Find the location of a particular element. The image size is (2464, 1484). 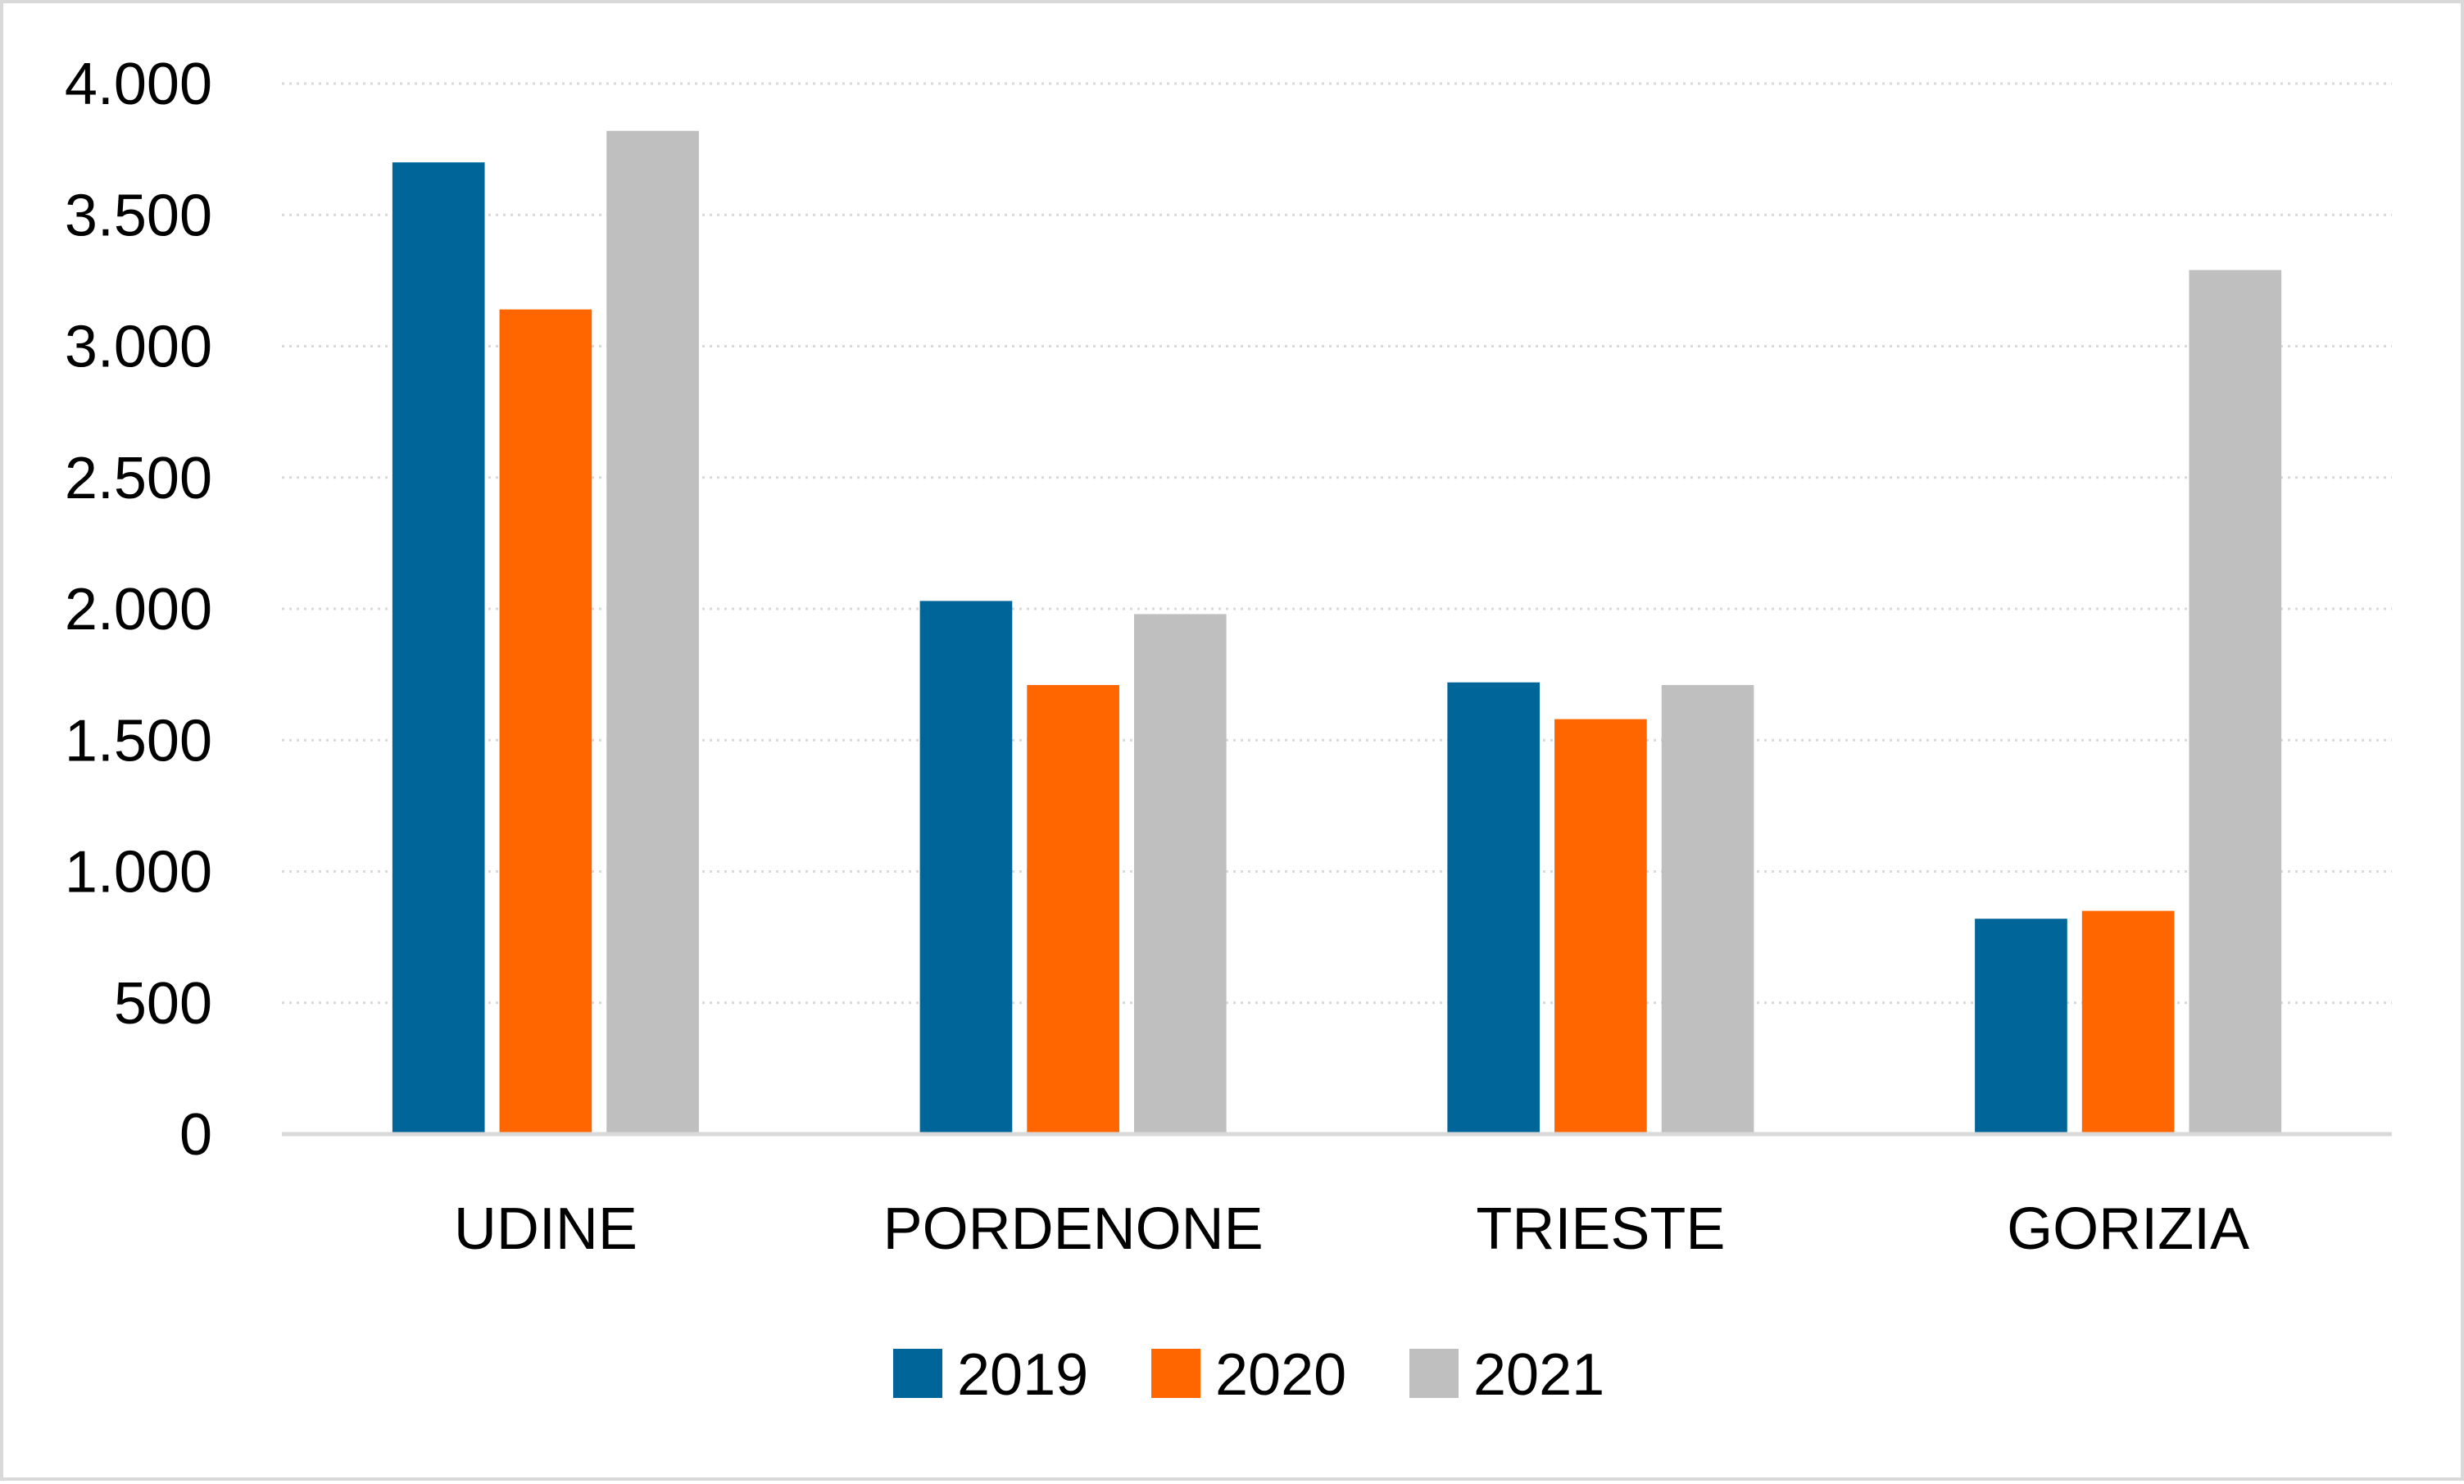

legend-label: 2019 is located at coordinates (1022, 1375).